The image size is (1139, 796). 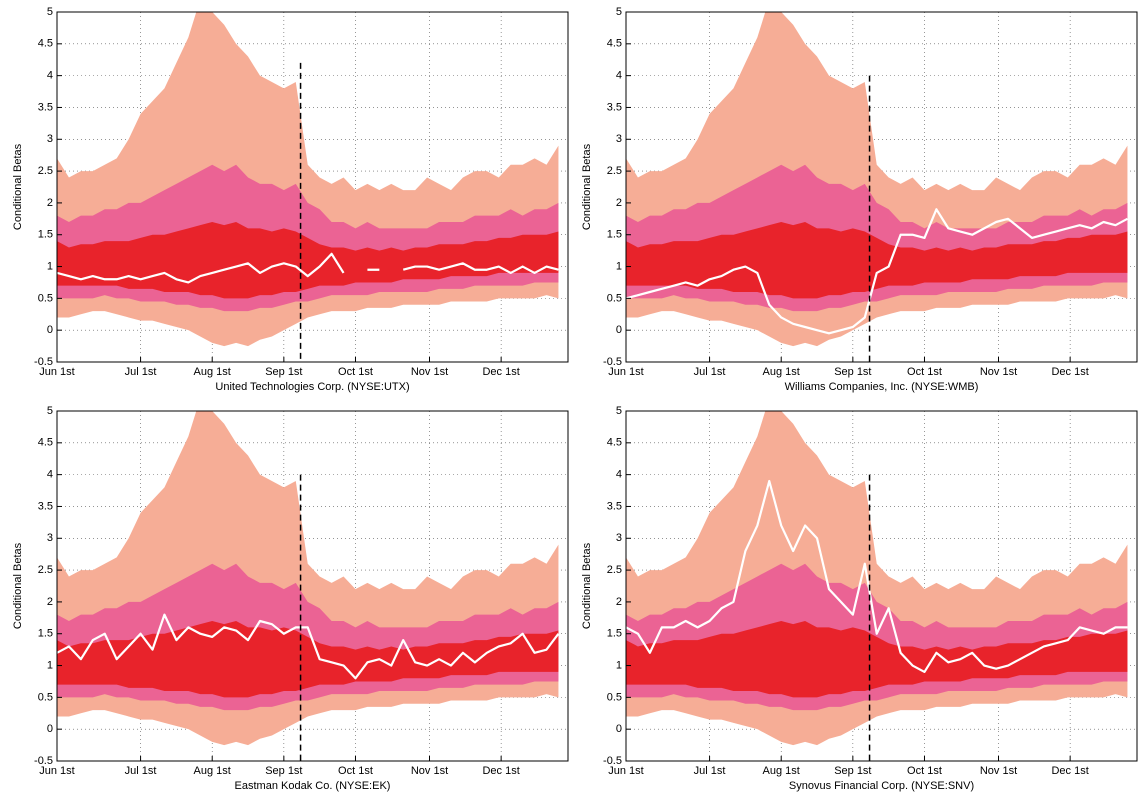 I want to click on x-axis-label: United Technologies Corp. (NYSE:UTX), so click(x=312, y=387).